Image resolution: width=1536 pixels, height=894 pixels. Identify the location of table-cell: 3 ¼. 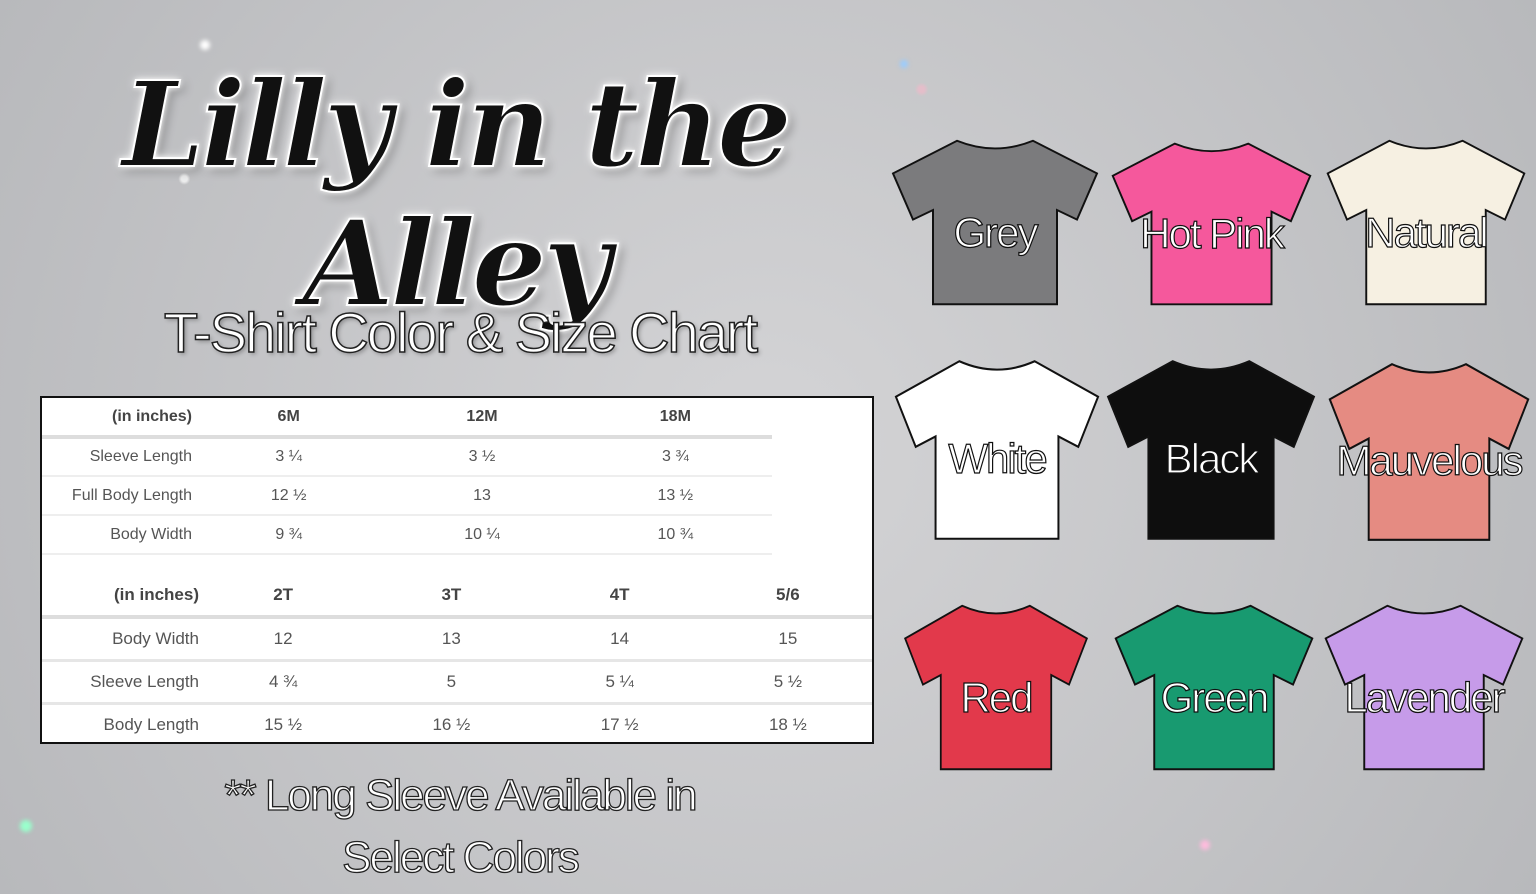
(288, 456).